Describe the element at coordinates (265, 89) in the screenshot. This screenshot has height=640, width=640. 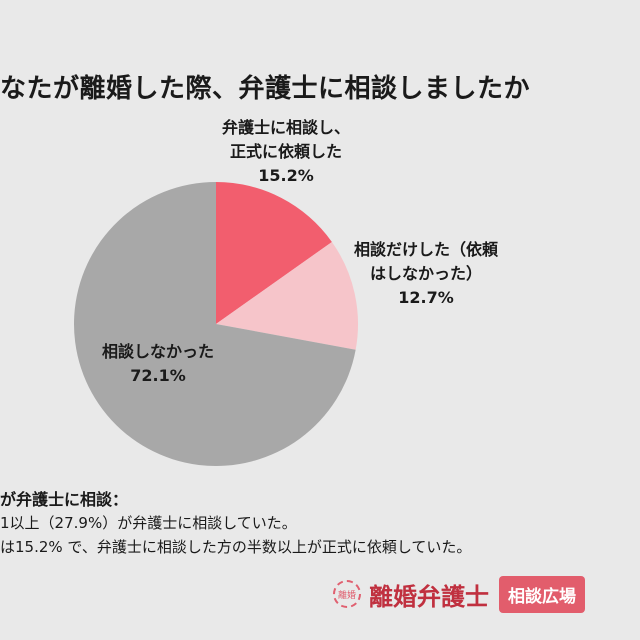
I see `chart-title: なたが離婚した際、弁護士に相談しましたか` at that location.